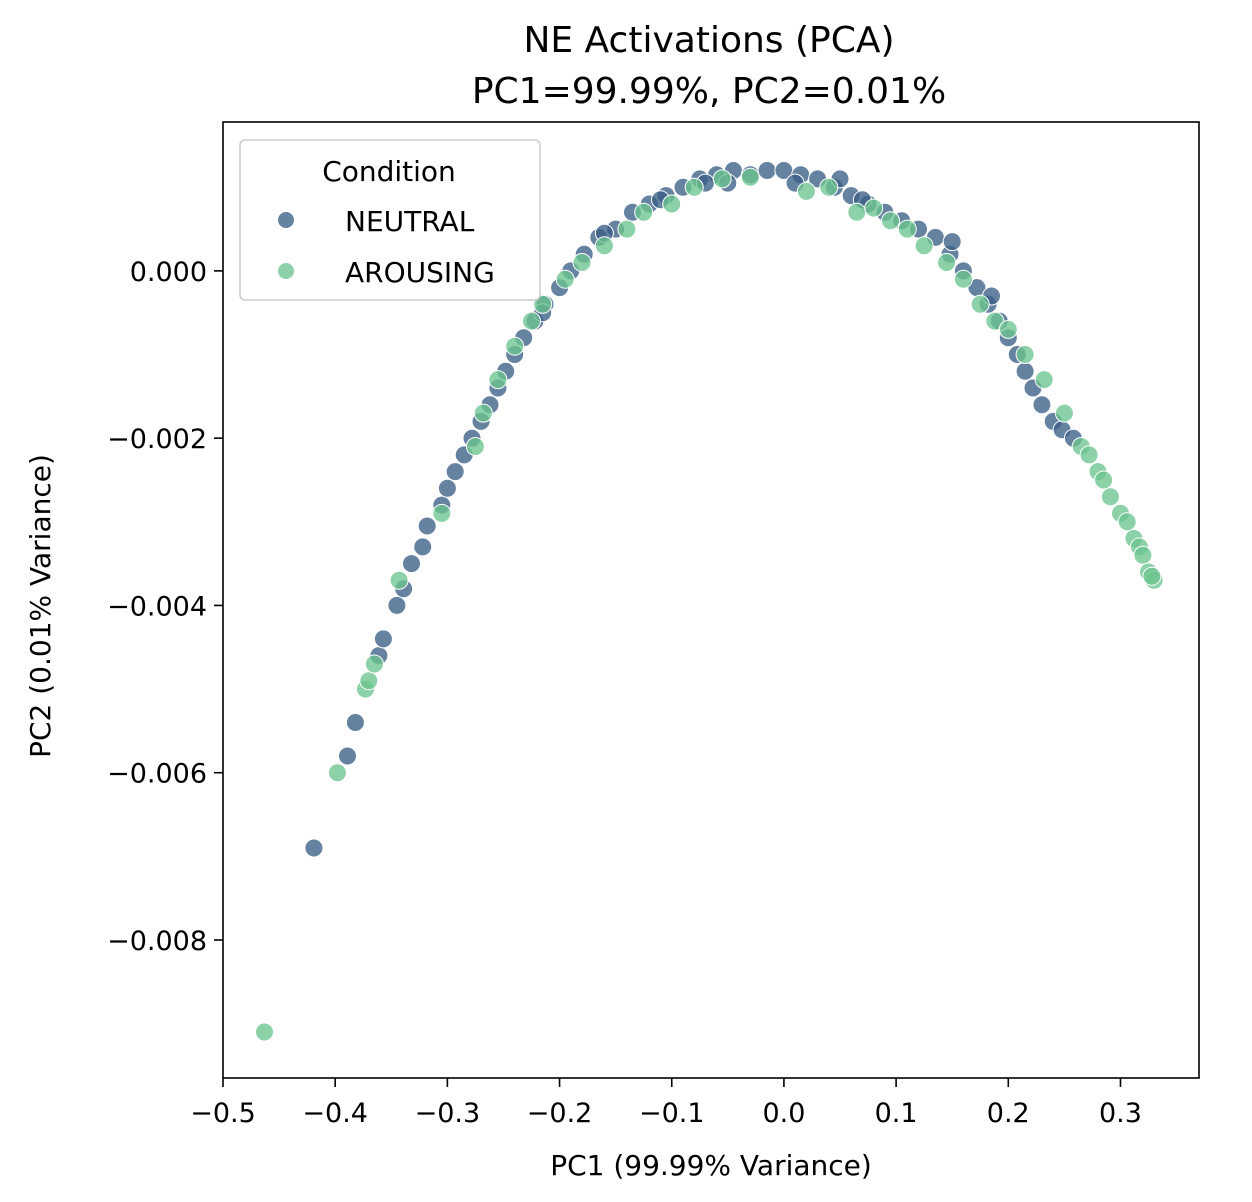 The width and height of the screenshot is (1252, 1202). What do you see at coordinates (672, 1113) in the screenshot?
I see `x-tick-label-4: −0.1` at bounding box center [672, 1113].